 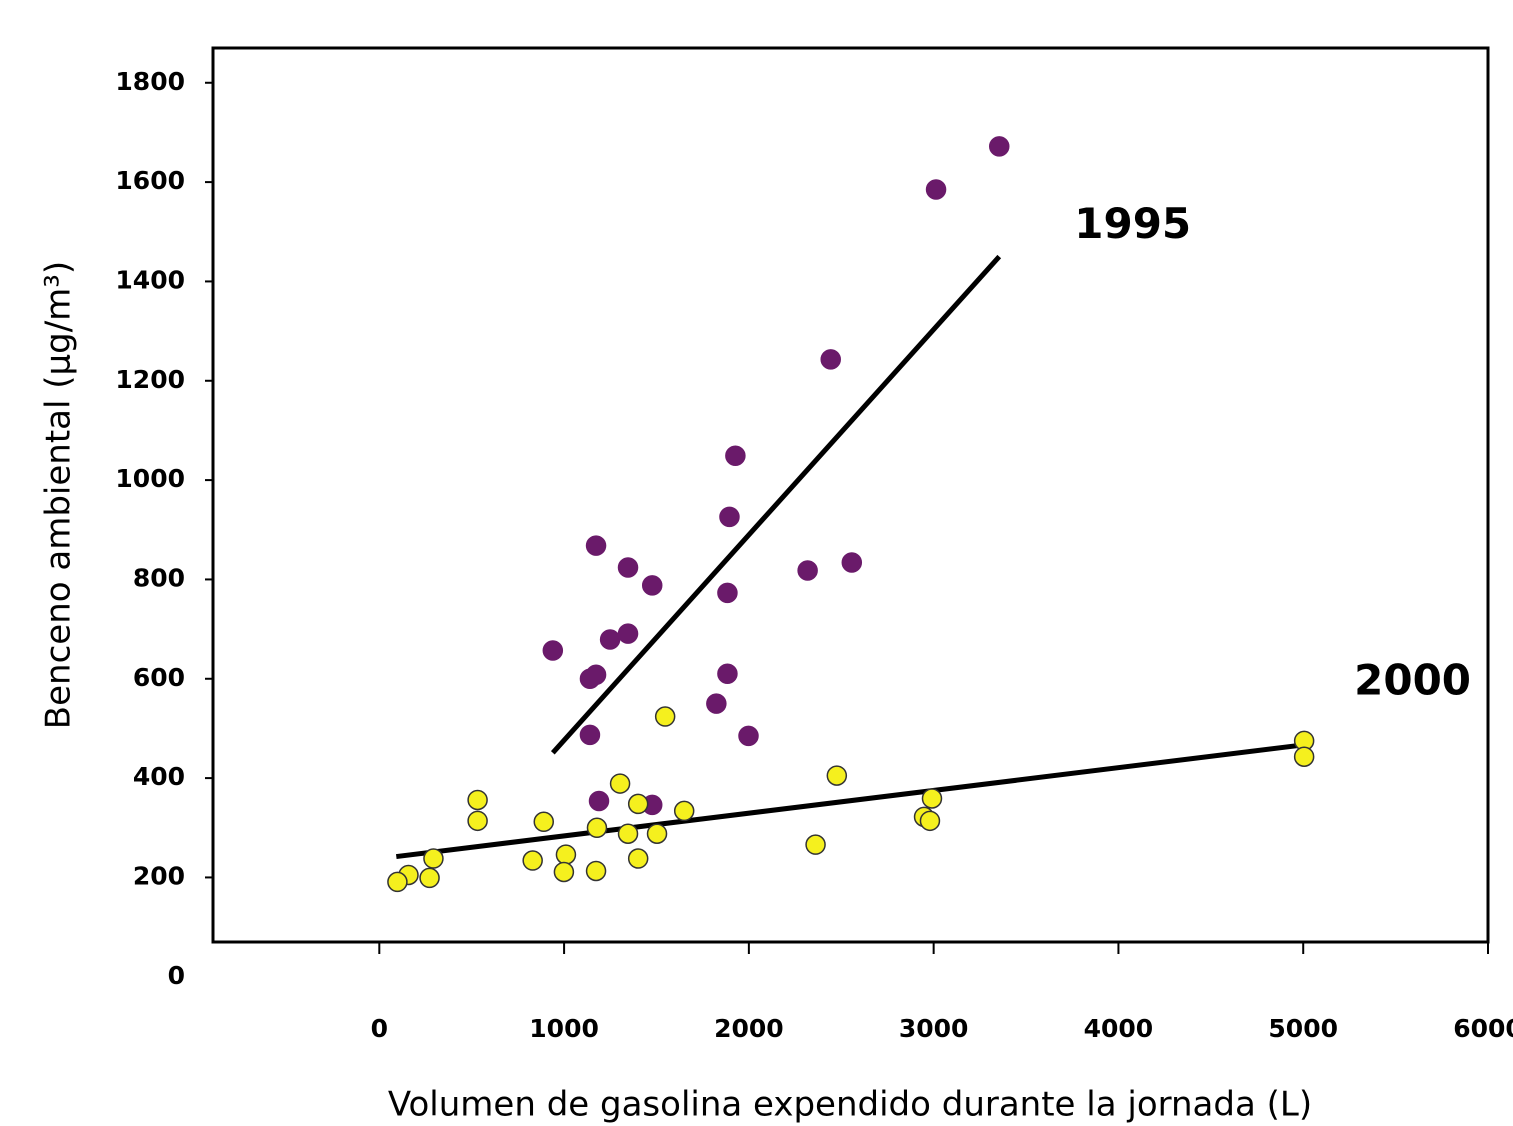 What do you see at coordinates (150, 81) in the screenshot?
I see `y-tick-label: 1800` at bounding box center [150, 81].